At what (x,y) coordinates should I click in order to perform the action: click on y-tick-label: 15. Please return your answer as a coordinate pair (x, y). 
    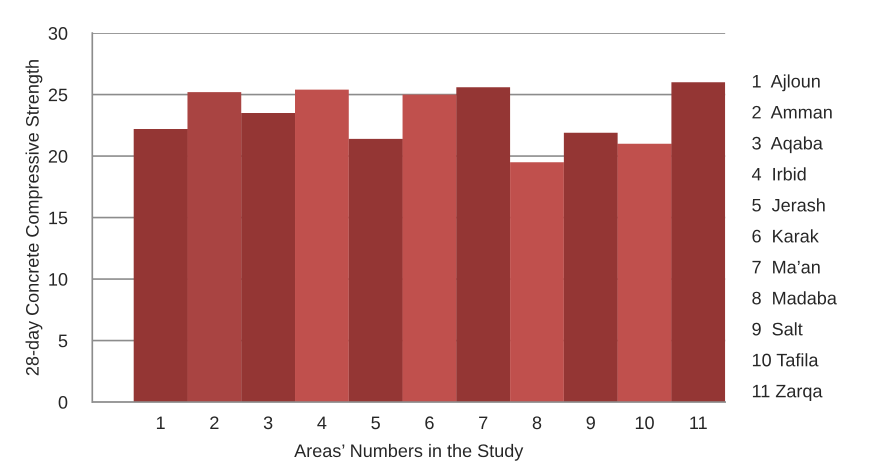
    Looking at the image, I should click on (58, 218).